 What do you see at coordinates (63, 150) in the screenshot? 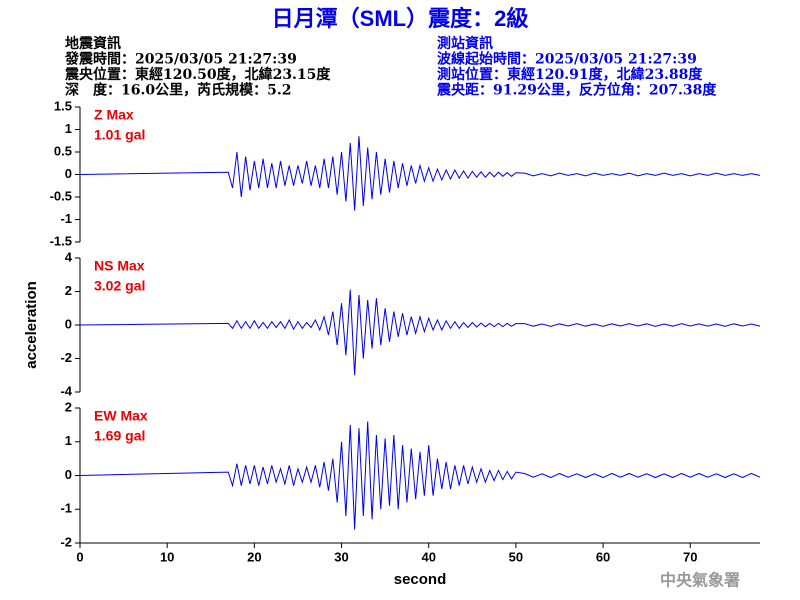
I see `y-tick-label: 0.5` at bounding box center [63, 150].